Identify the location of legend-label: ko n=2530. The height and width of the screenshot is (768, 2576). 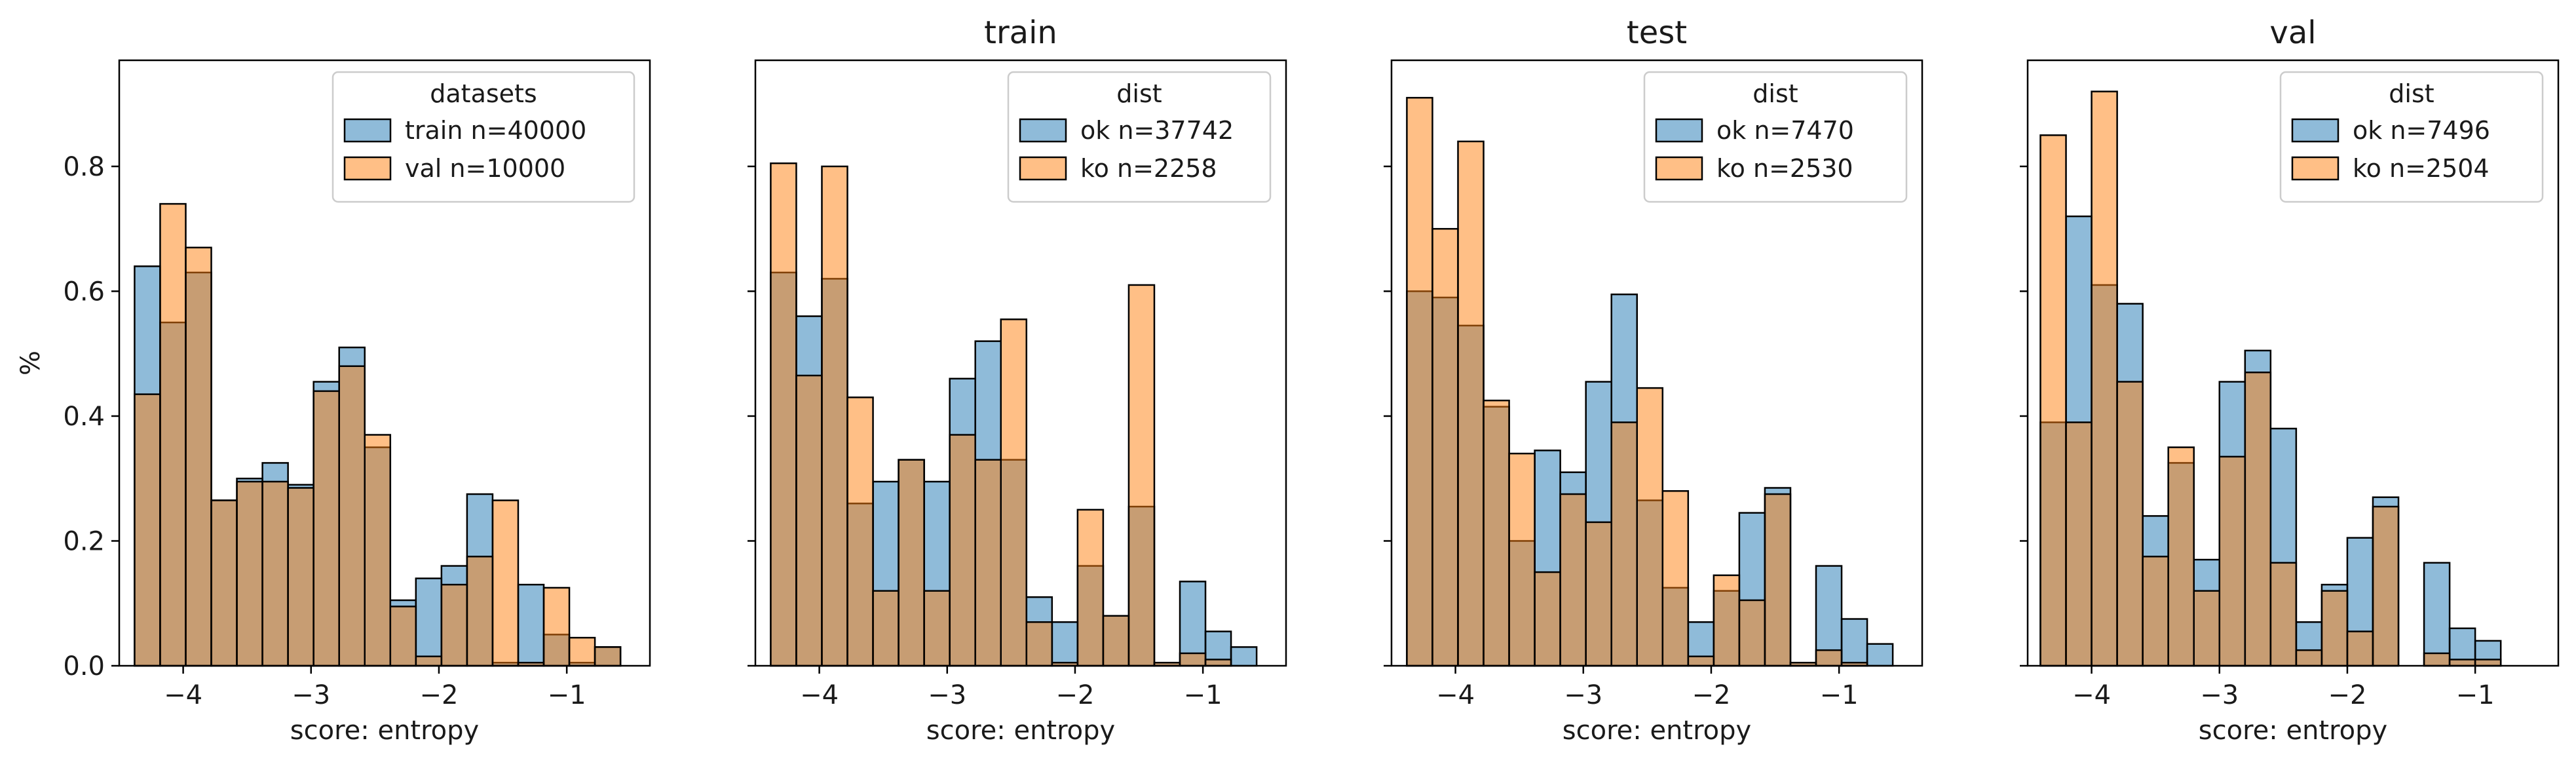
(1784, 169).